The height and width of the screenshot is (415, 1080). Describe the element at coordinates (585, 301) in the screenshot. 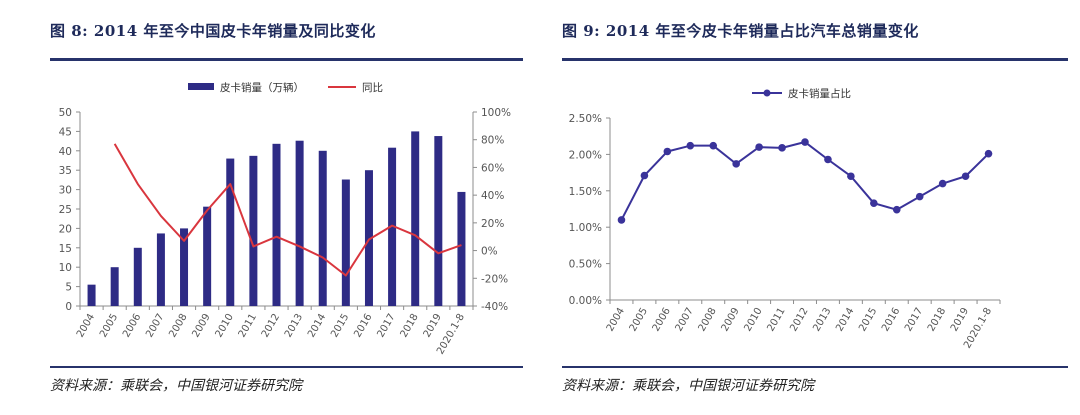

I see `y-tick-label: 0.00%` at that location.